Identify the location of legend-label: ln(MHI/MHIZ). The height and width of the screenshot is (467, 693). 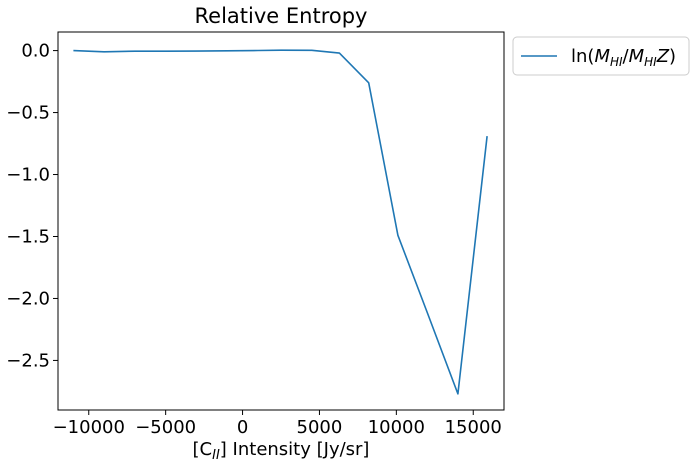
(623, 57).